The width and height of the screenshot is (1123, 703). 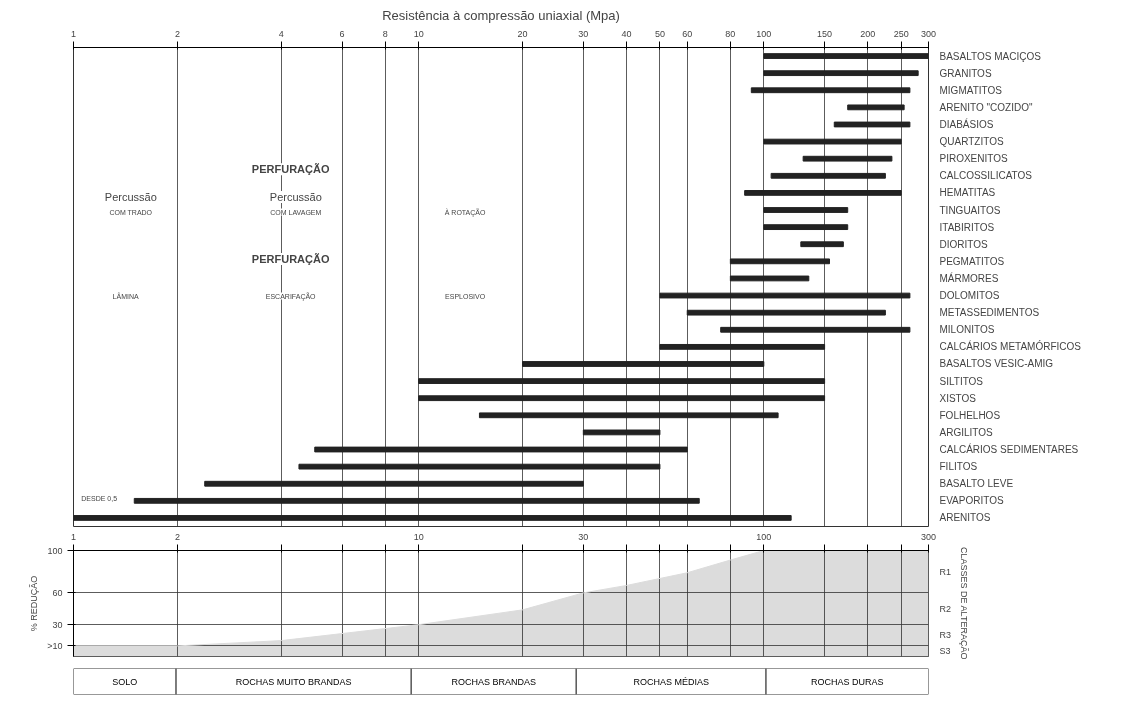 I want to click on y-tick-label: ARENITO "COZIDO", so click(x=986, y=107).